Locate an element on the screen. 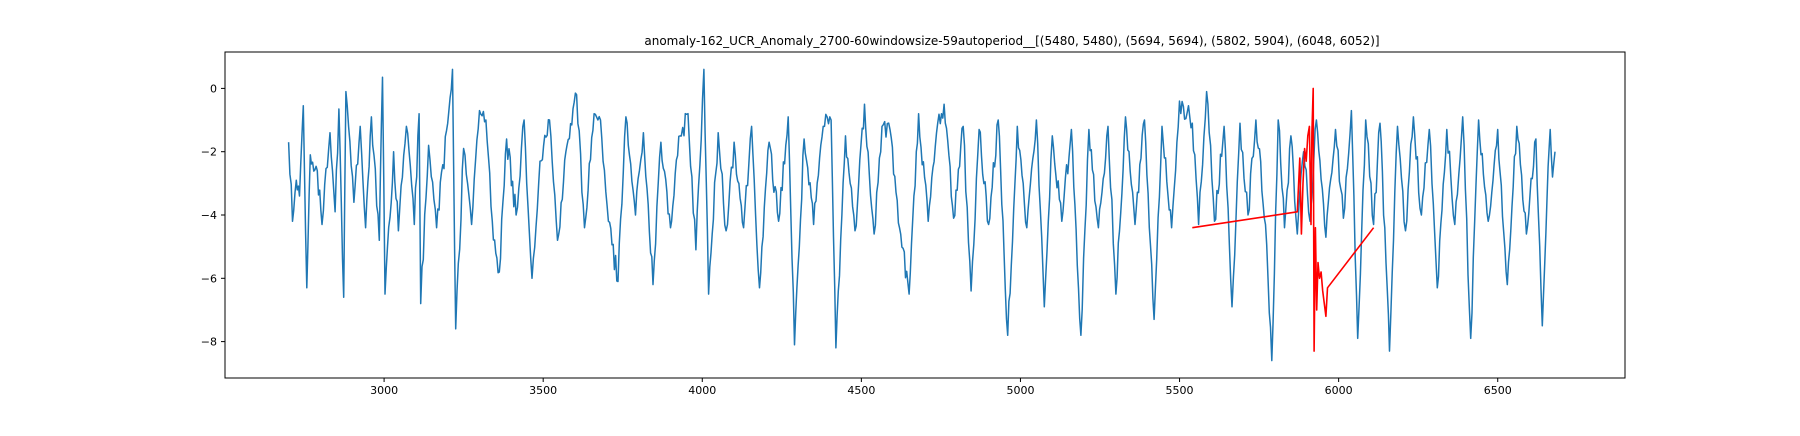  x-tick-label: 3000 is located at coordinates (384, 390).